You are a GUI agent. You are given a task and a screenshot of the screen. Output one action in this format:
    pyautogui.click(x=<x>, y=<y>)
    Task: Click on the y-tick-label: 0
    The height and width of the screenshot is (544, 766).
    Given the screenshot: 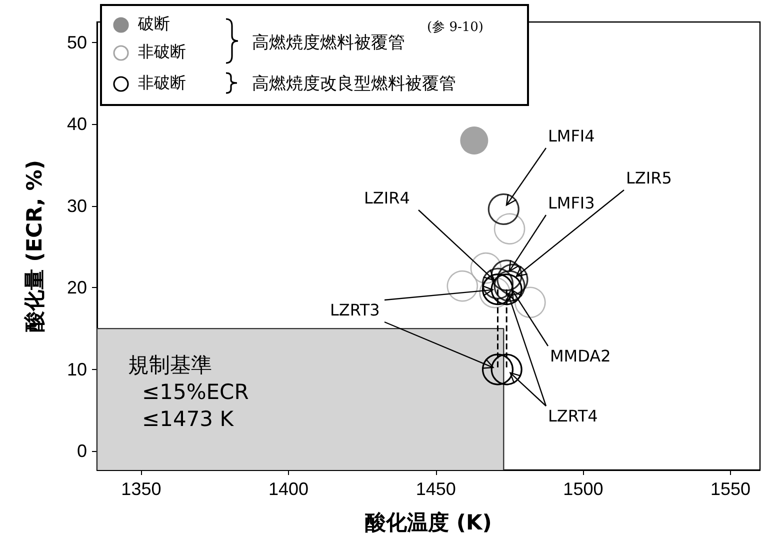 What is the action you would take?
    pyautogui.click(x=81, y=451)
    